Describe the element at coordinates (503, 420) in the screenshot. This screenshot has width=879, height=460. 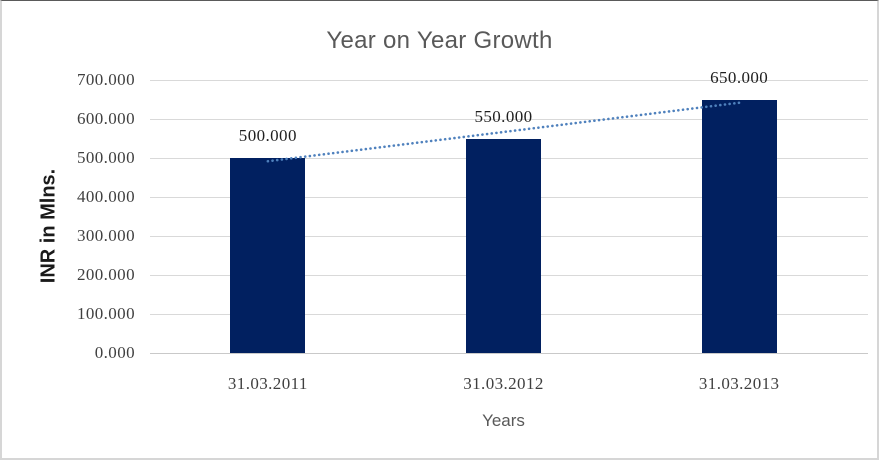
I see `x-axis-title: Years` at that location.